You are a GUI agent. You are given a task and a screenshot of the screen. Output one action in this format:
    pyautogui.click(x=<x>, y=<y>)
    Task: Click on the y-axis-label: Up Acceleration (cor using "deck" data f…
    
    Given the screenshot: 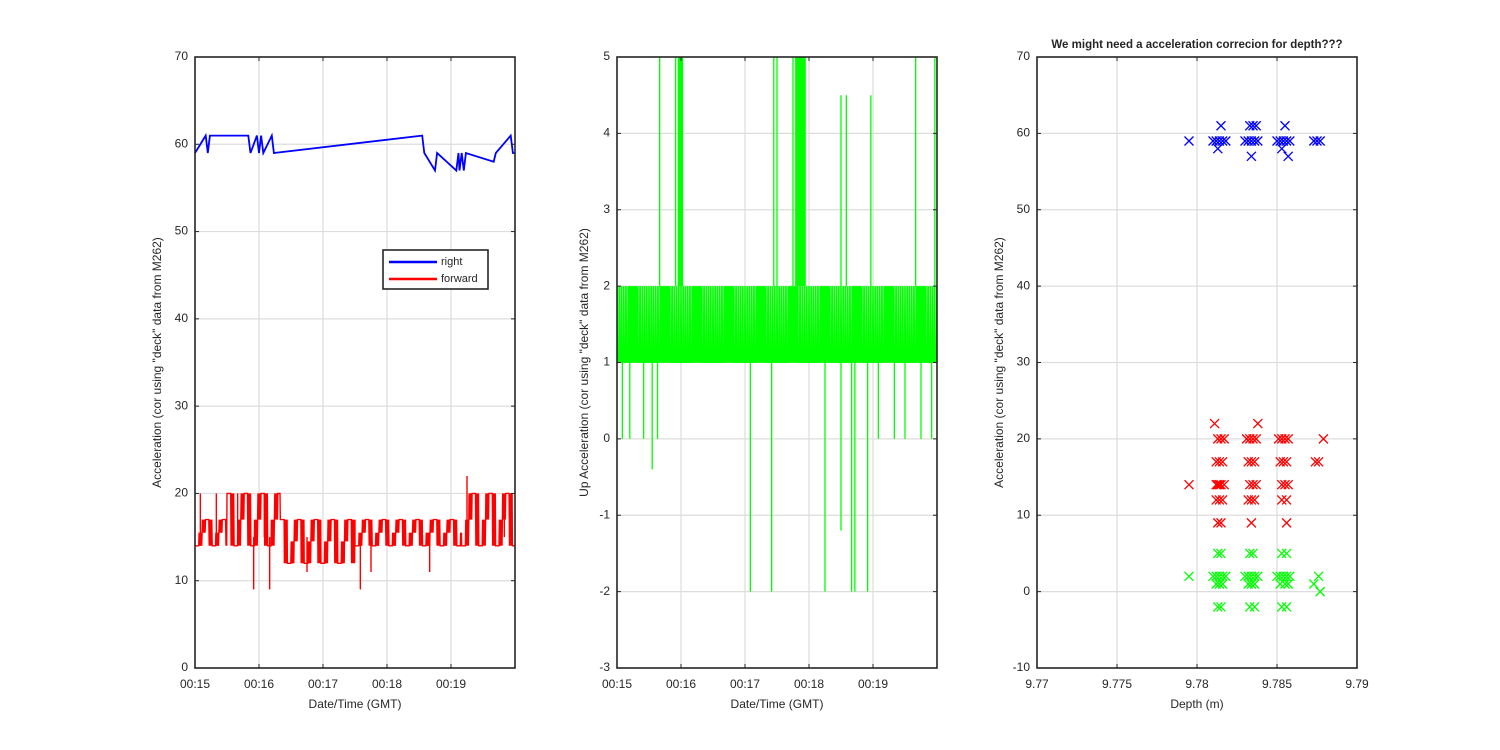 What is the action you would take?
    pyautogui.click(x=584, y=362)
    